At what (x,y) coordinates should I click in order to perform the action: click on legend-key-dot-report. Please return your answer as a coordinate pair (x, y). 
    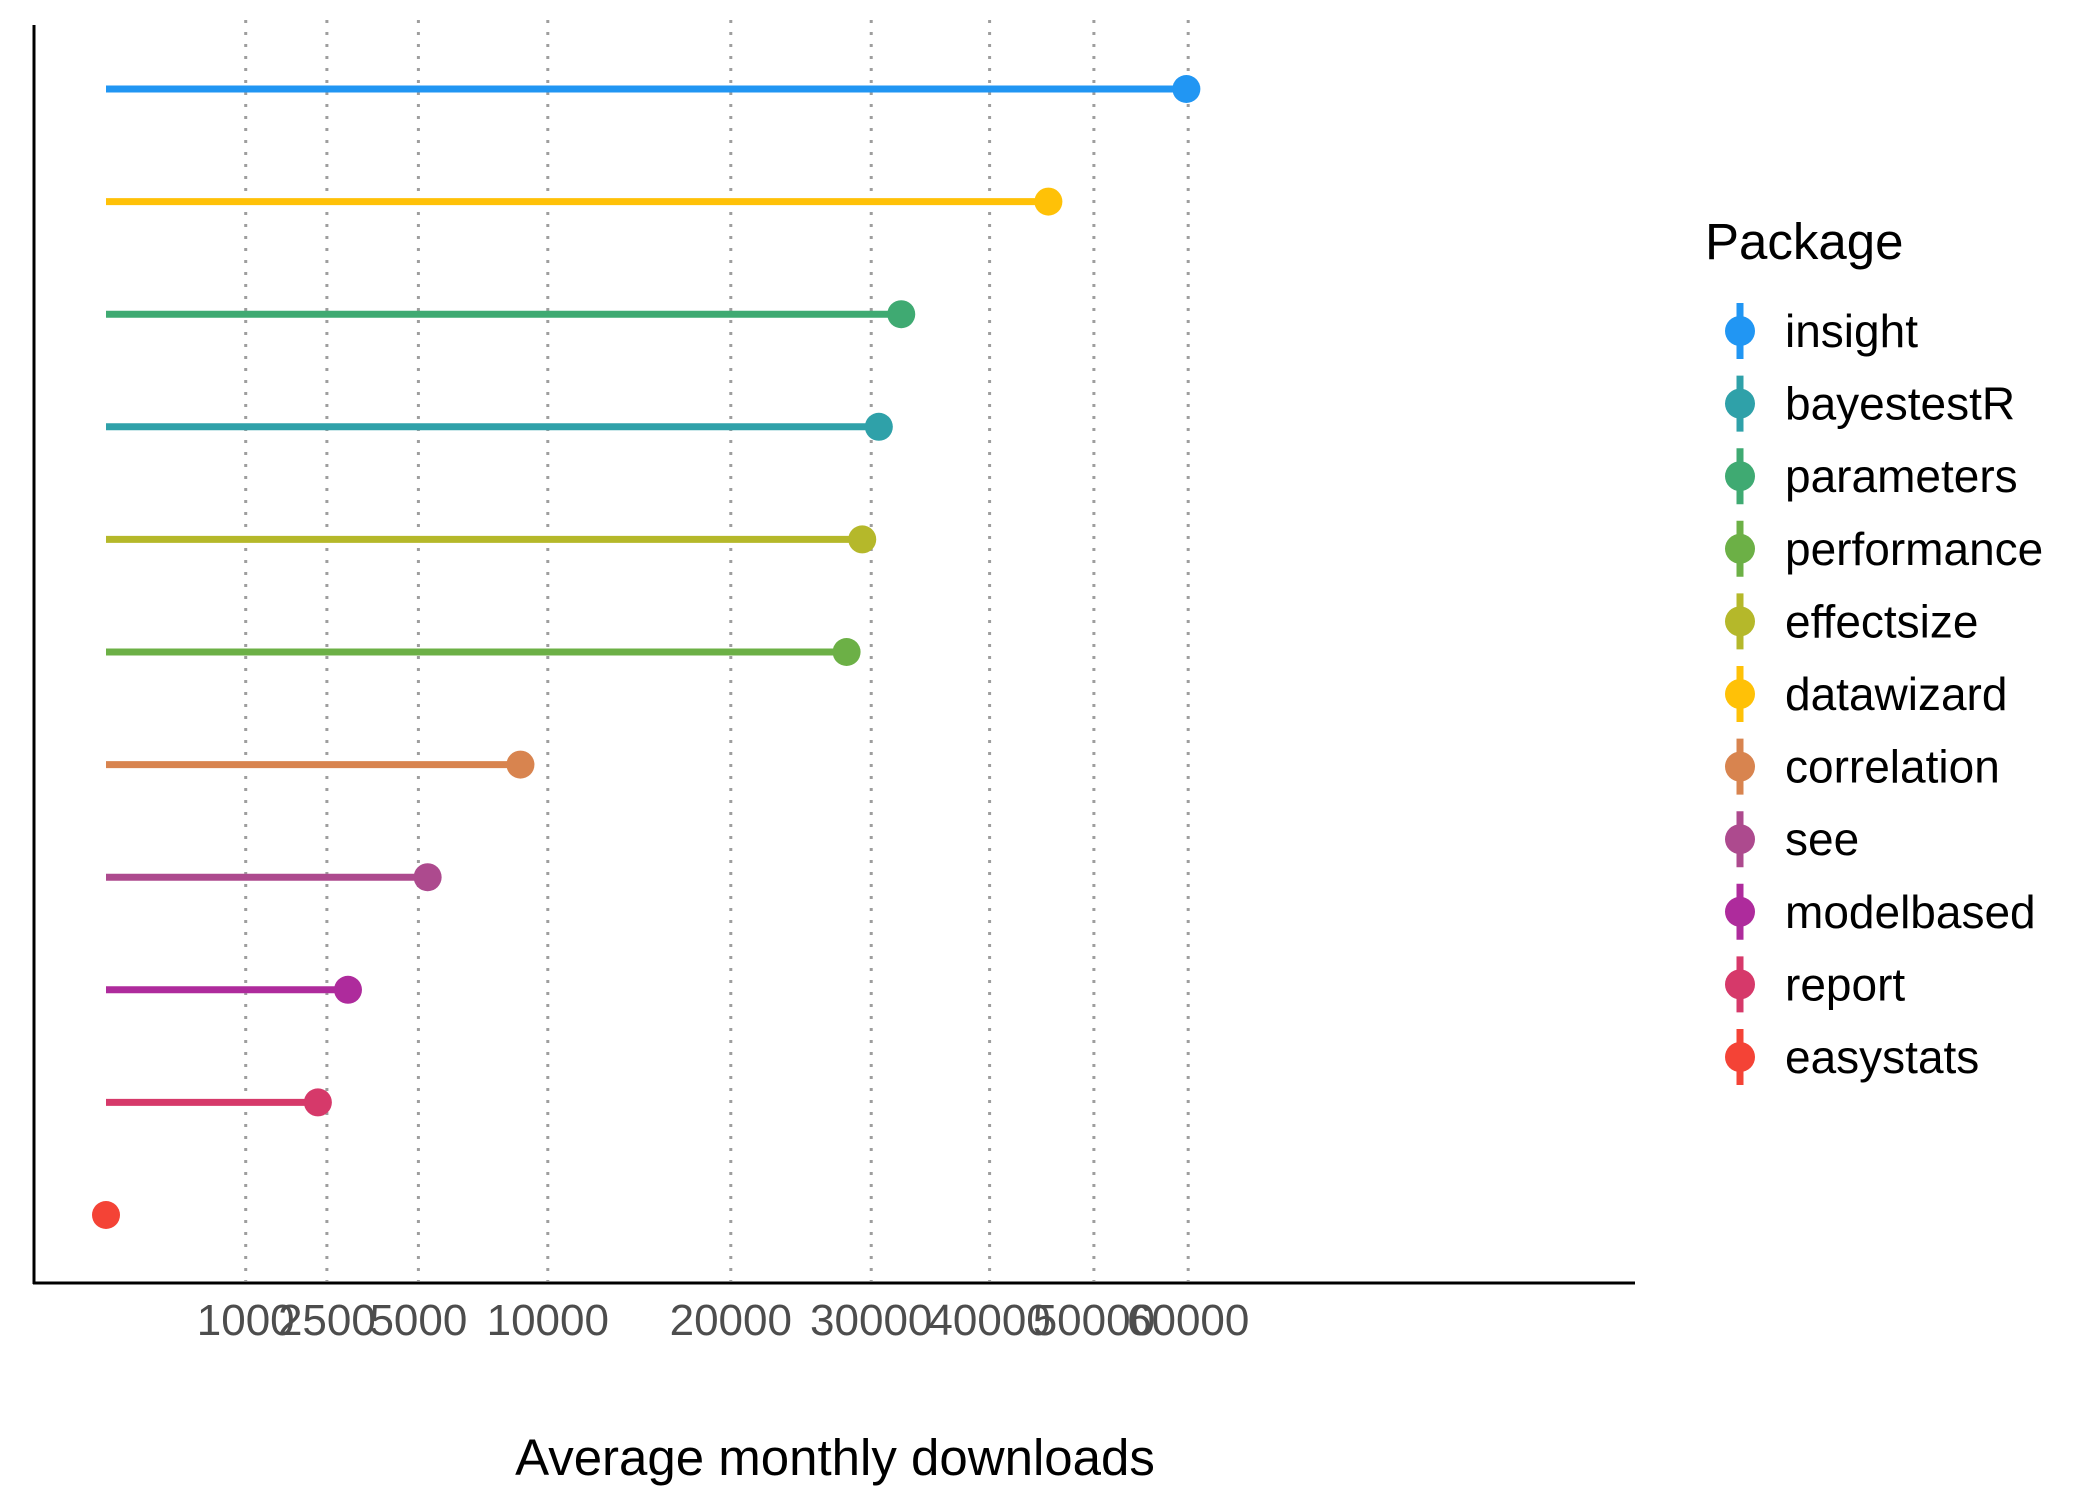
    Looking at the image, I should click on (1740, 984).